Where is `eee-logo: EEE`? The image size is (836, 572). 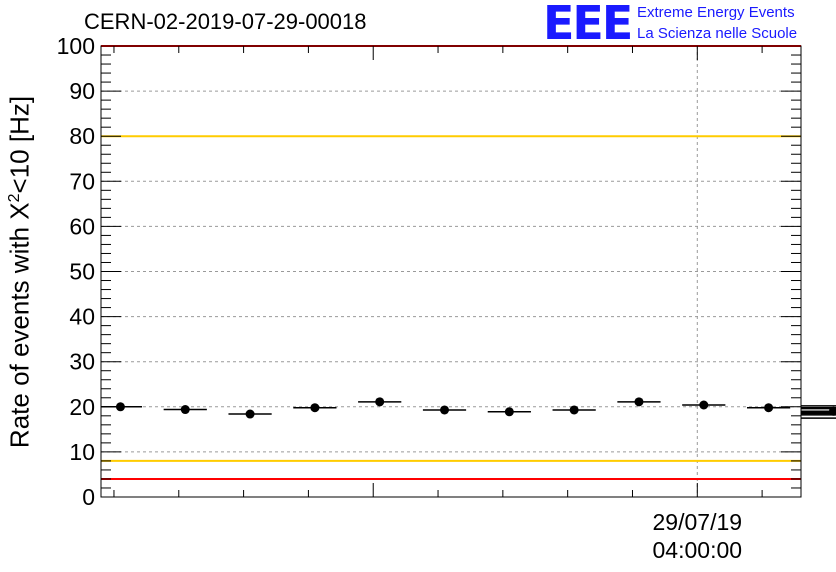
eee-logo: EEE is located at coordinates (588, 25).